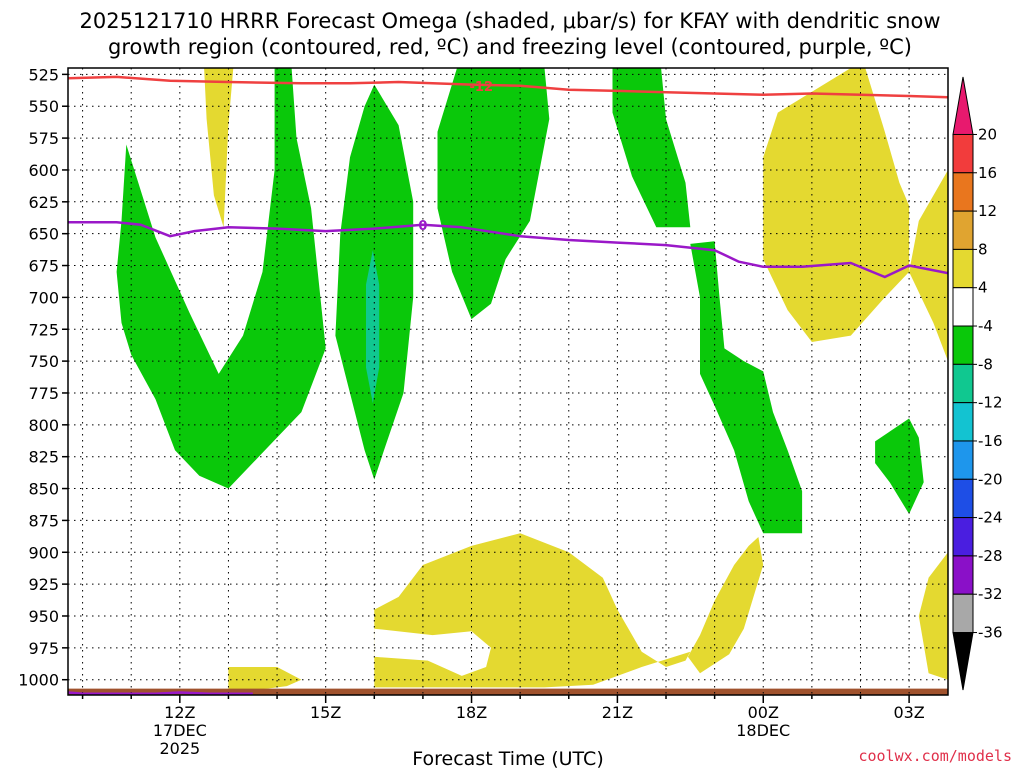 This screenshot has height=768, width=1024. Describe the element at coordinates (43, 297) in the screenshot. I see `y-tick-label-700: 700` at that location.